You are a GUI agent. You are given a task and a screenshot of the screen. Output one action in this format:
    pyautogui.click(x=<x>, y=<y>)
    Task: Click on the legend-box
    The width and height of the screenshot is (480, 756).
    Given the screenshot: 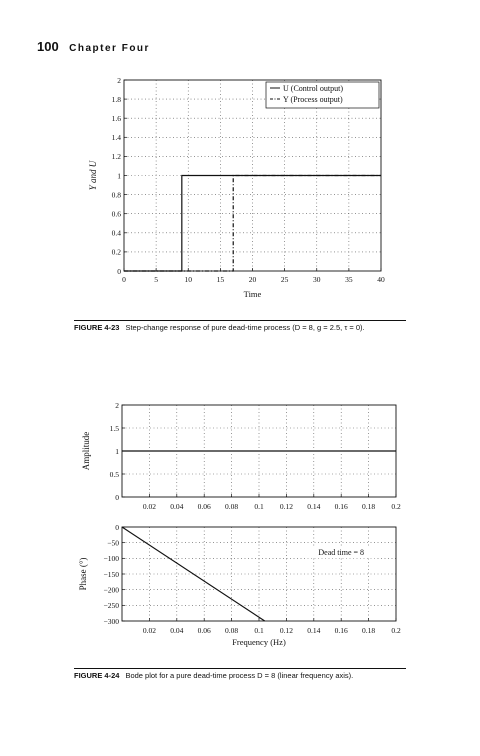 What is the action you would take?
    pyautogui.click(x=322, y=95)
    